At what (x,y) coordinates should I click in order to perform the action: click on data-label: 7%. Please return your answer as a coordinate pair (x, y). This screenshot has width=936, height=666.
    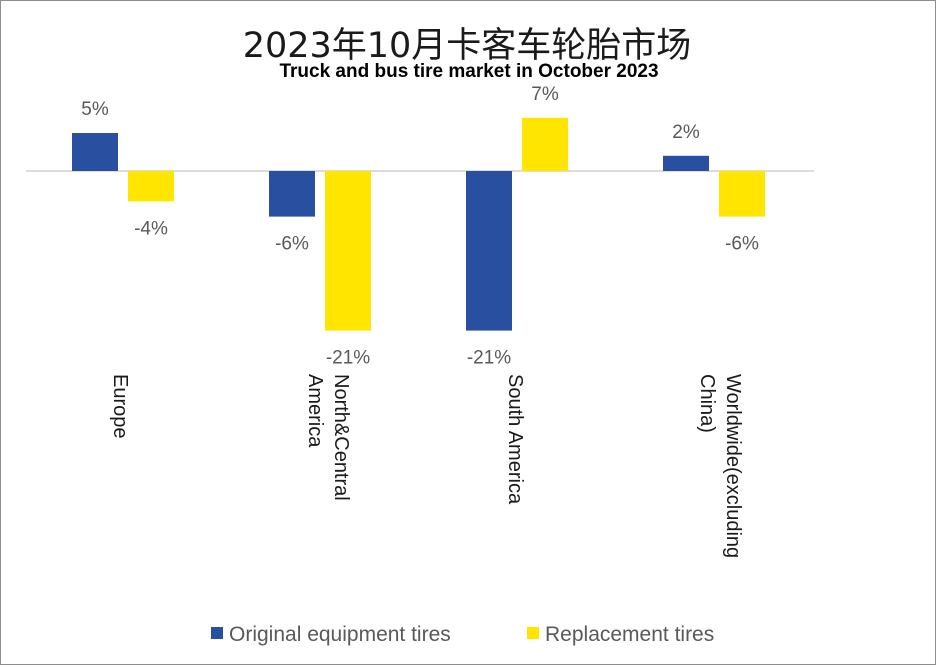
    Looking at the image, I should click on (545, 94).